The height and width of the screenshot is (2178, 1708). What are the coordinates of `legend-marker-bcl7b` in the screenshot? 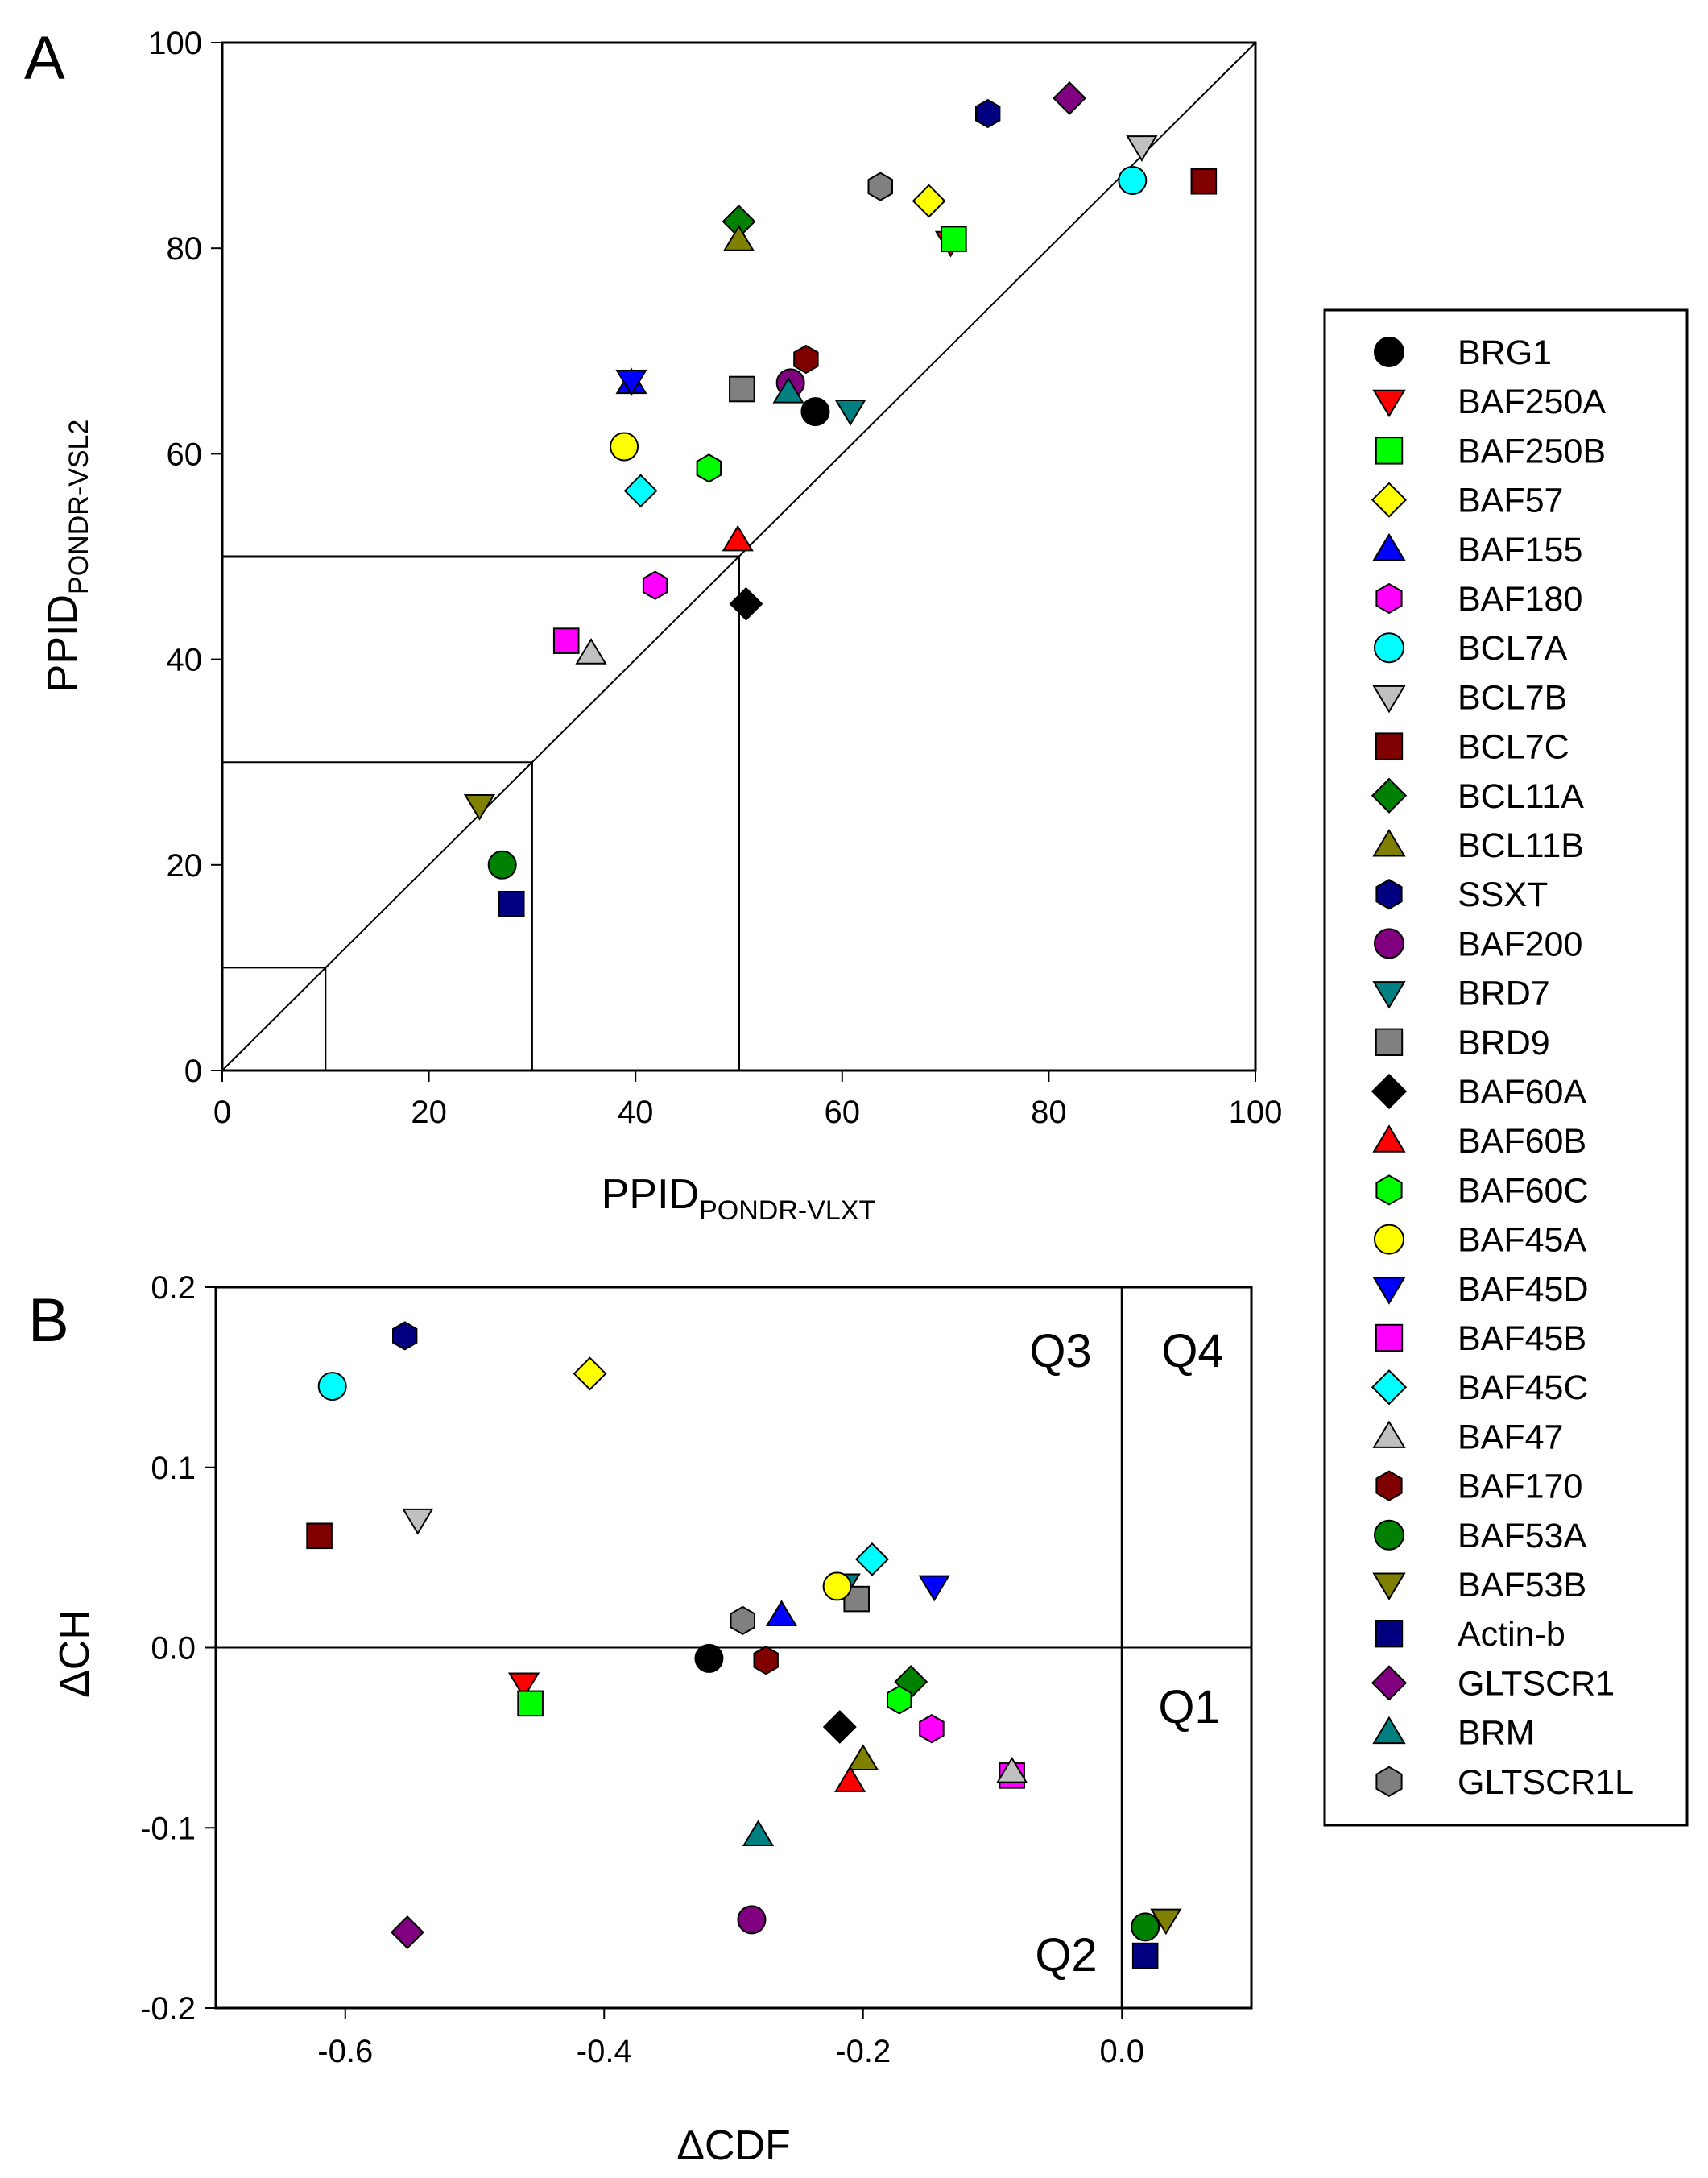 It's located at (1389, 699).